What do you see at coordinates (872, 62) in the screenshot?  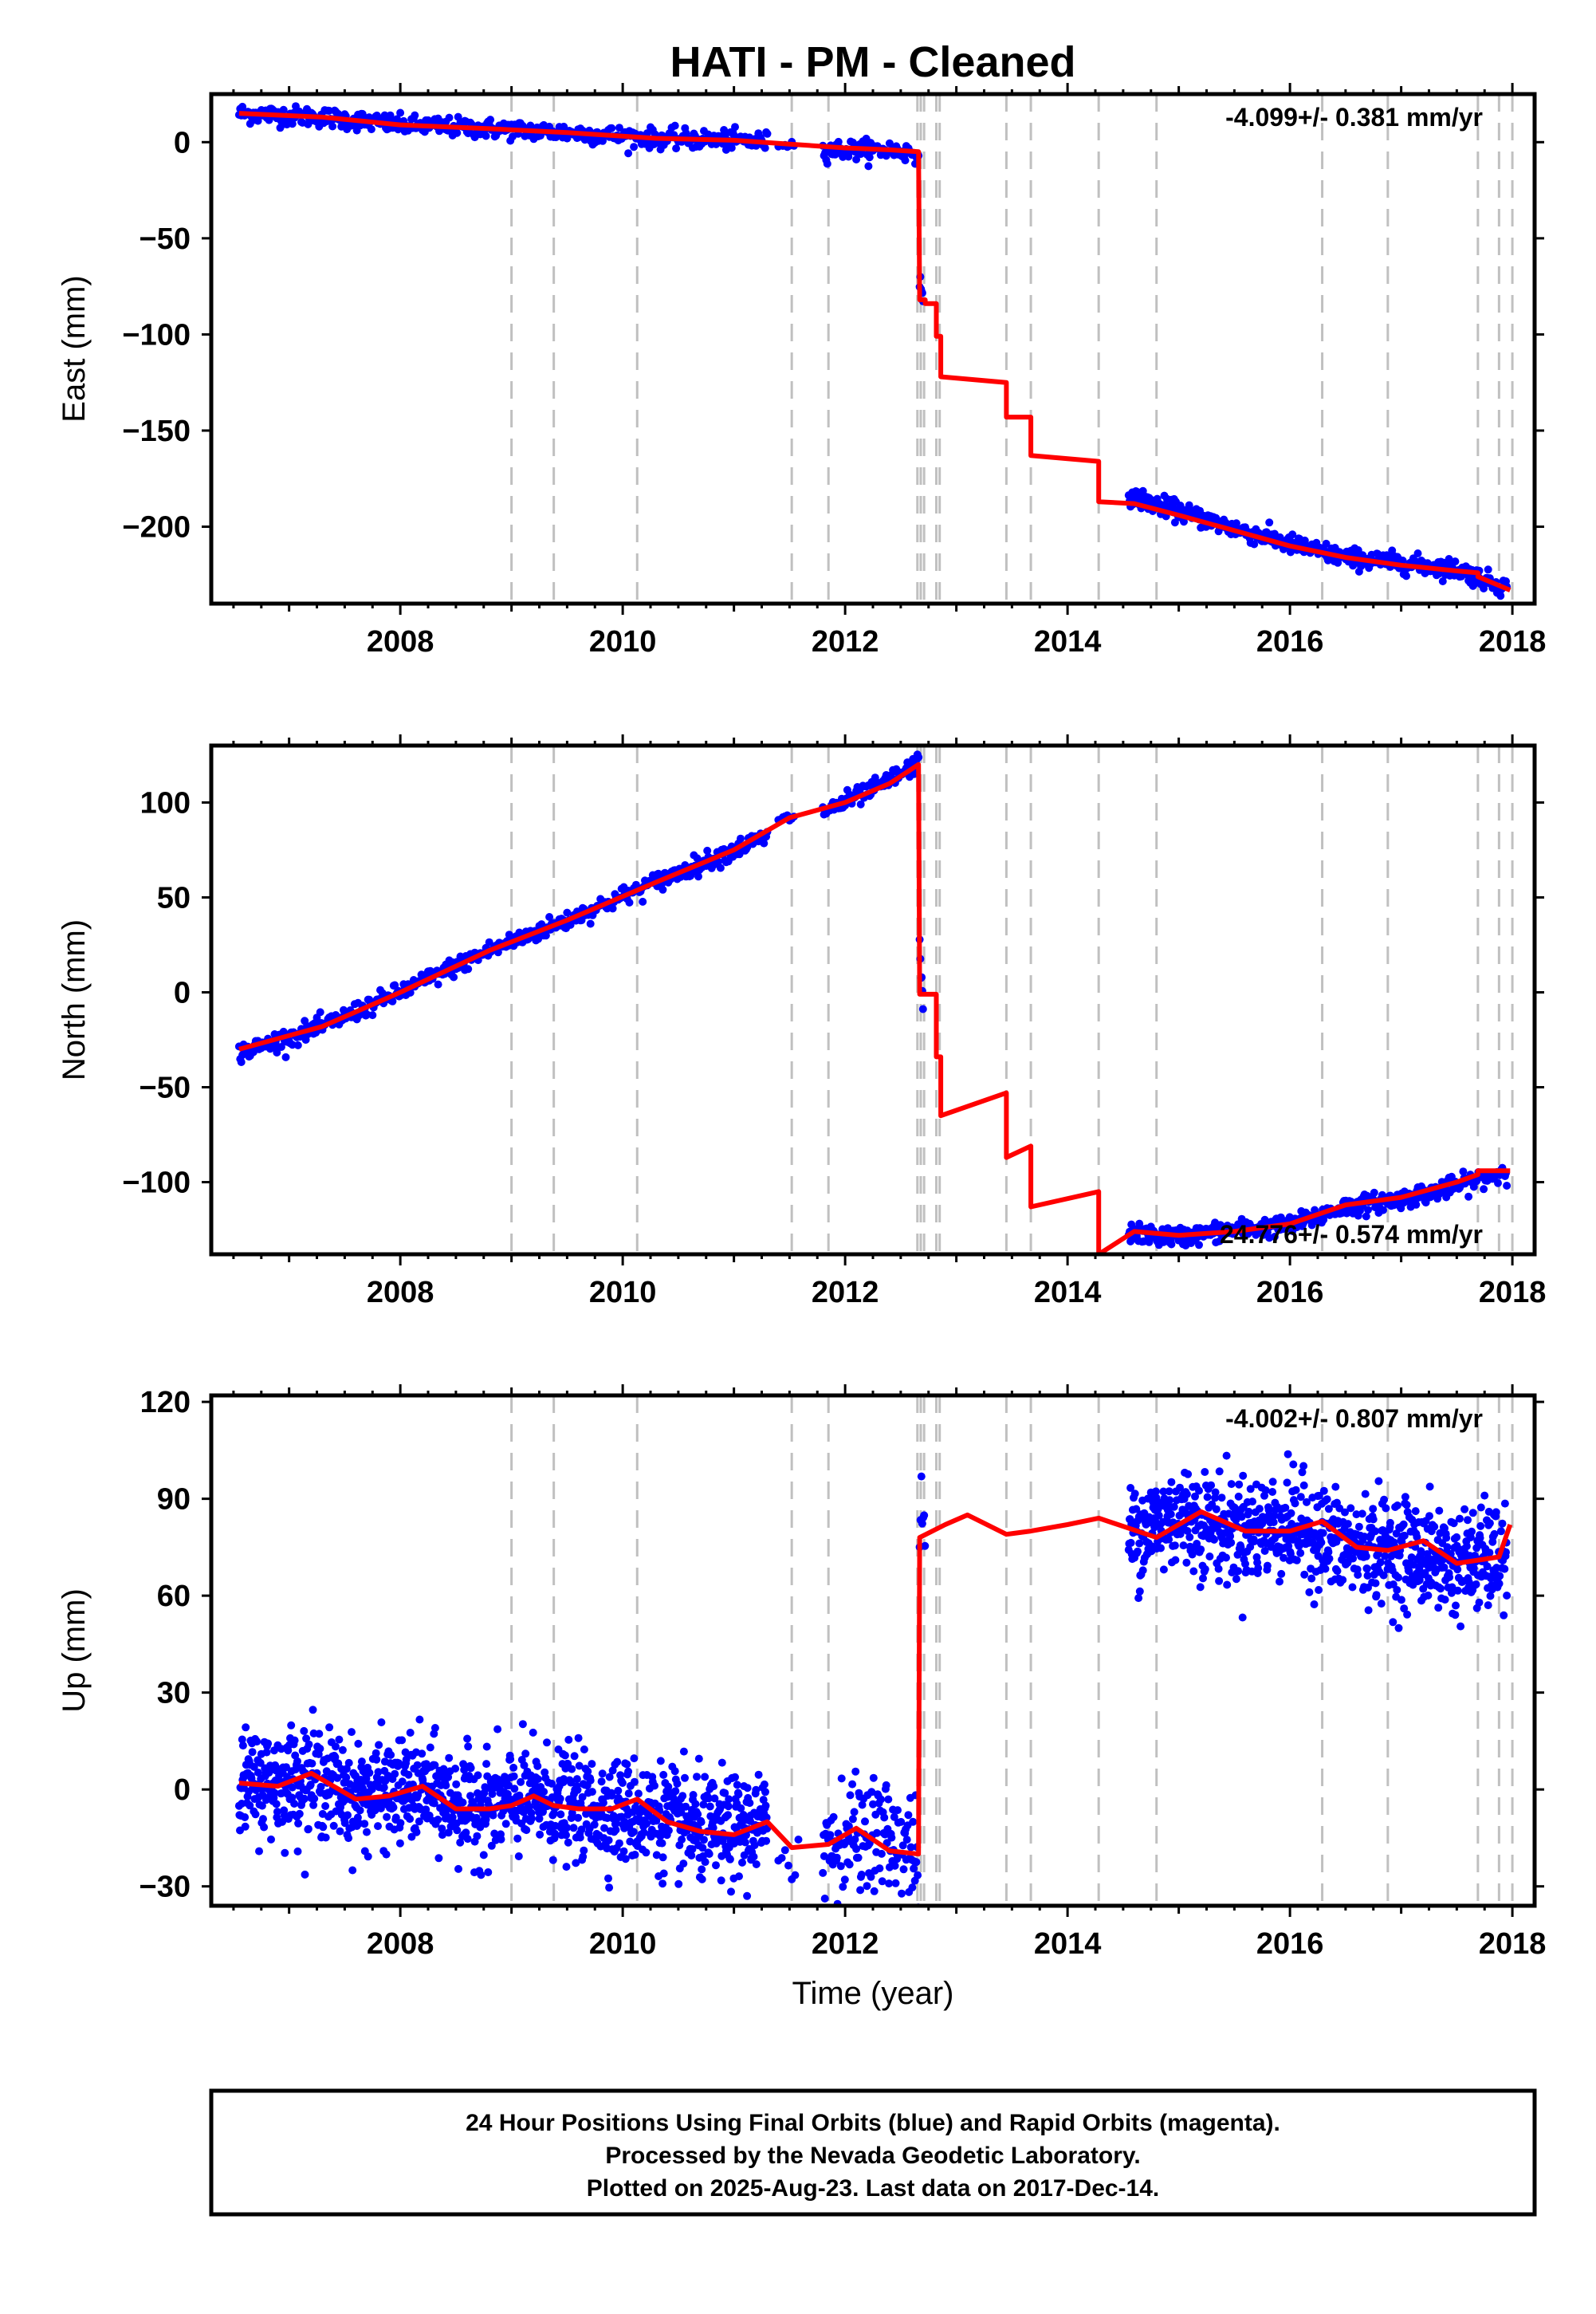 I see `chart-title: HATI - PM - Cleaned` at bounding box center [872, 62].